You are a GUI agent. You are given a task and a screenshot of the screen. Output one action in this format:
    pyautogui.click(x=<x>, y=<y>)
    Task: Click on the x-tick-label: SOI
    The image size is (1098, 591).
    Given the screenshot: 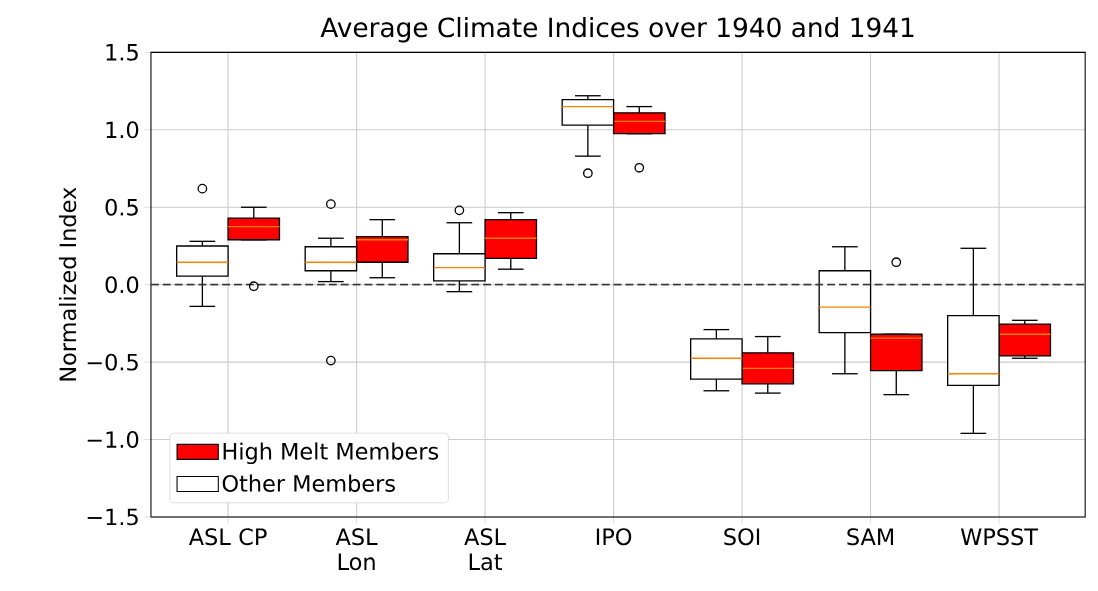 What is the action you would take?
    pyautogui.click(x=742, y=537)
    